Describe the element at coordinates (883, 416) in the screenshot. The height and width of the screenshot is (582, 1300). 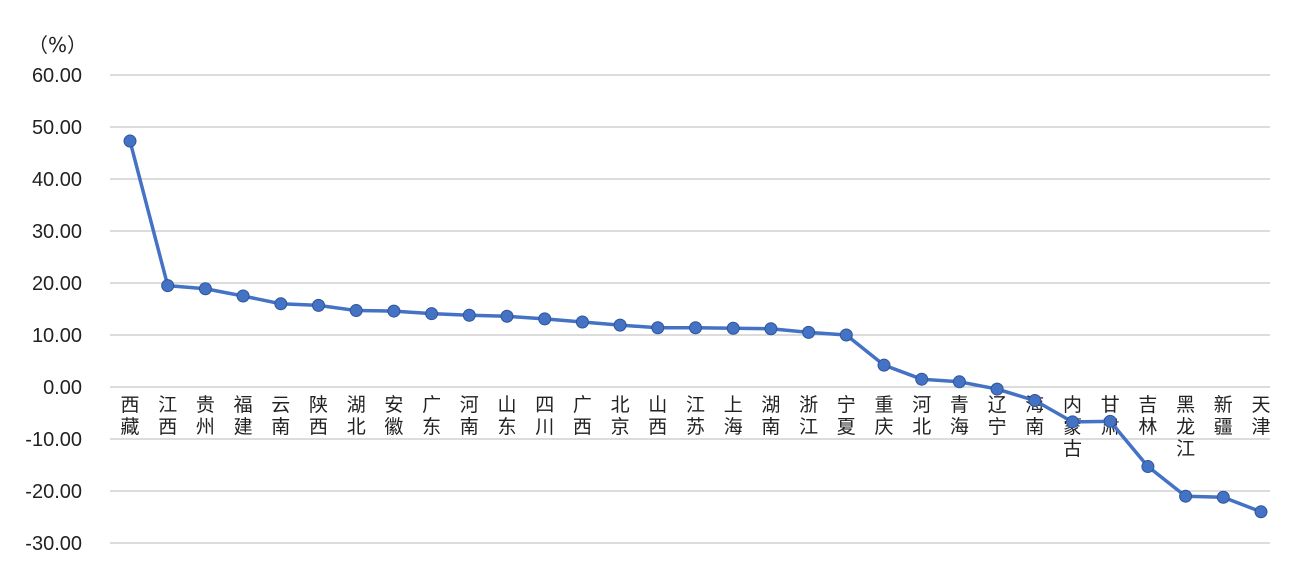
I see `x-tick-label: 重庆` at that location.